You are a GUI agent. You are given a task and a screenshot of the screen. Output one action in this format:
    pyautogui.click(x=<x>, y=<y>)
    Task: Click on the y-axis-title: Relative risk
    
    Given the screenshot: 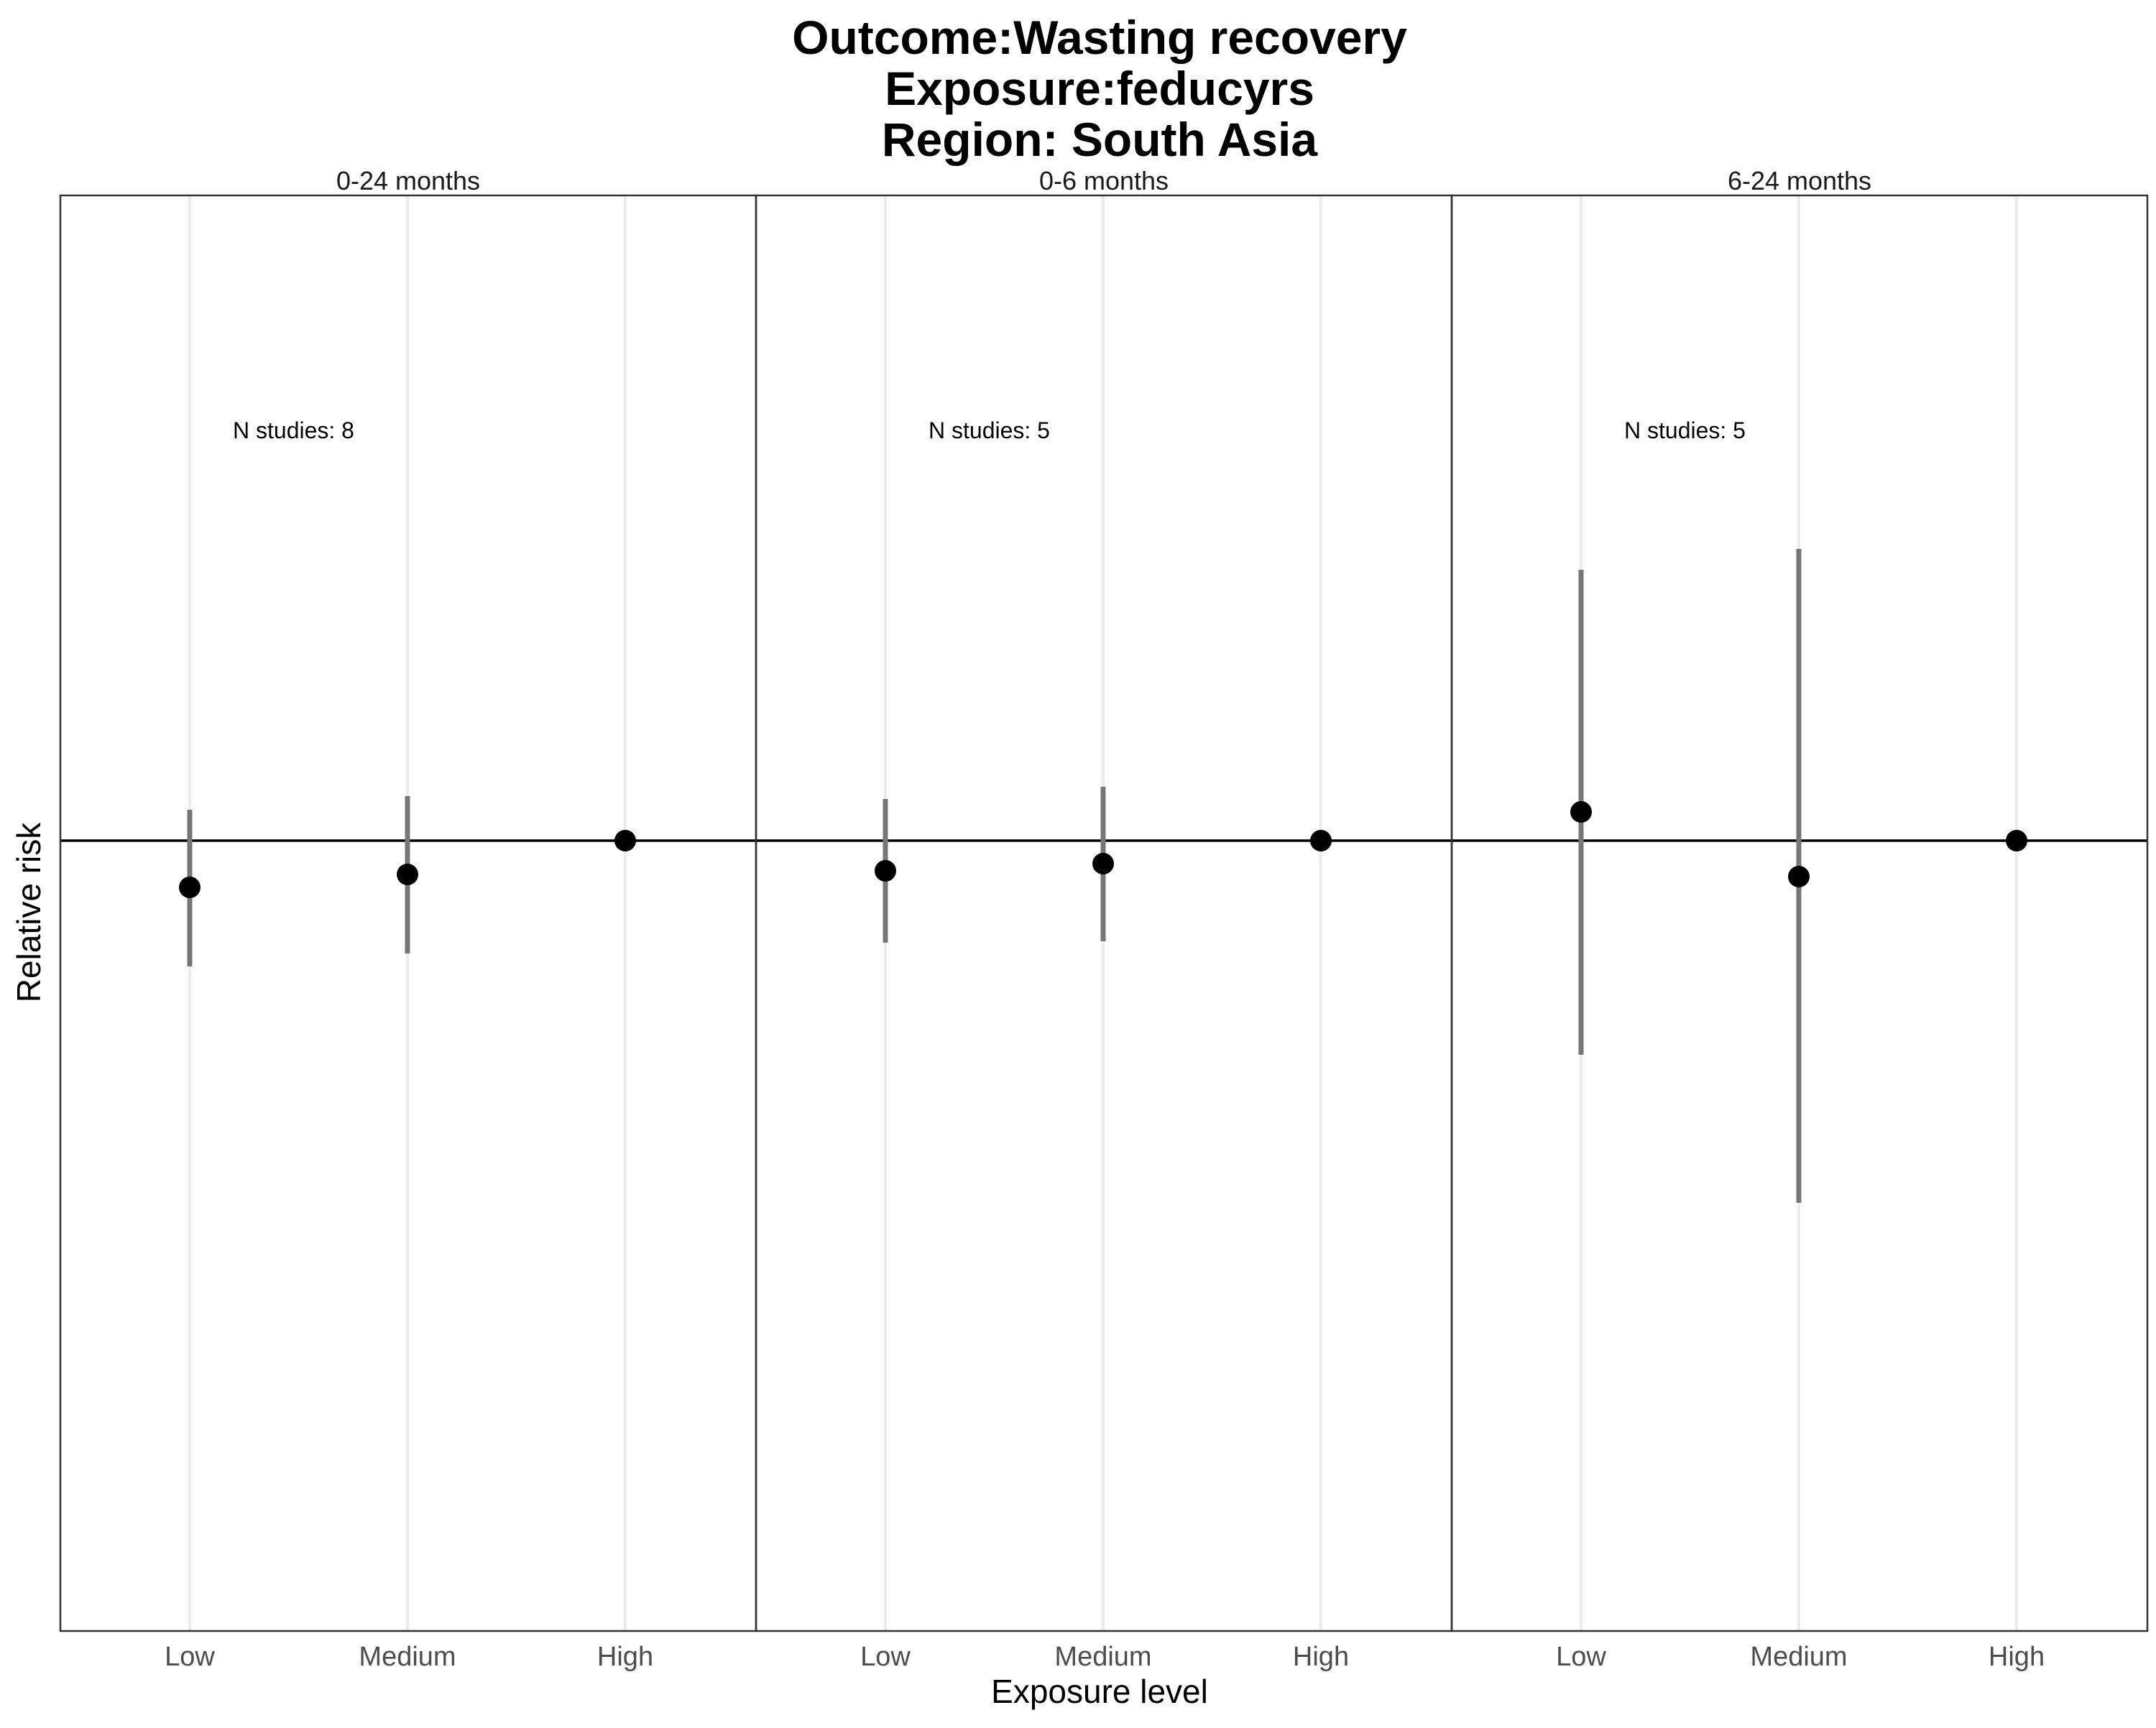 What is the action you would take?
    pyautogui.click(x=28, y=913)
    